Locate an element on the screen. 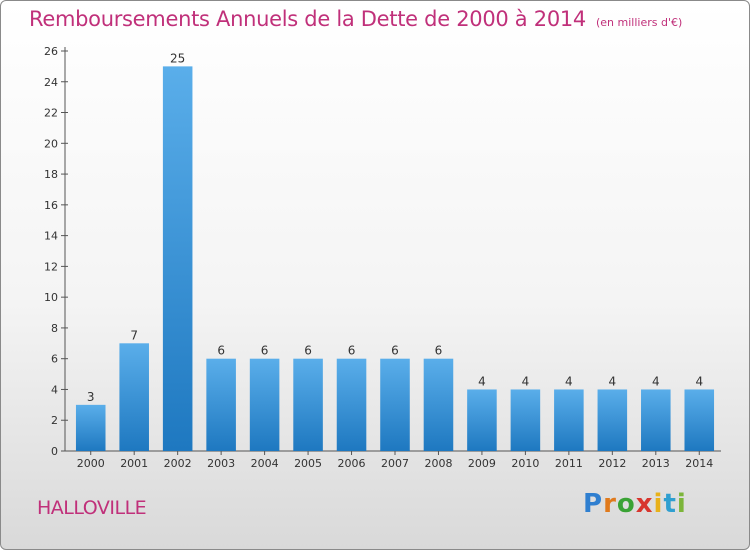 The height and width of the screenshot is (550, 750). logo-letter: x is located at coordinates (644, 504).